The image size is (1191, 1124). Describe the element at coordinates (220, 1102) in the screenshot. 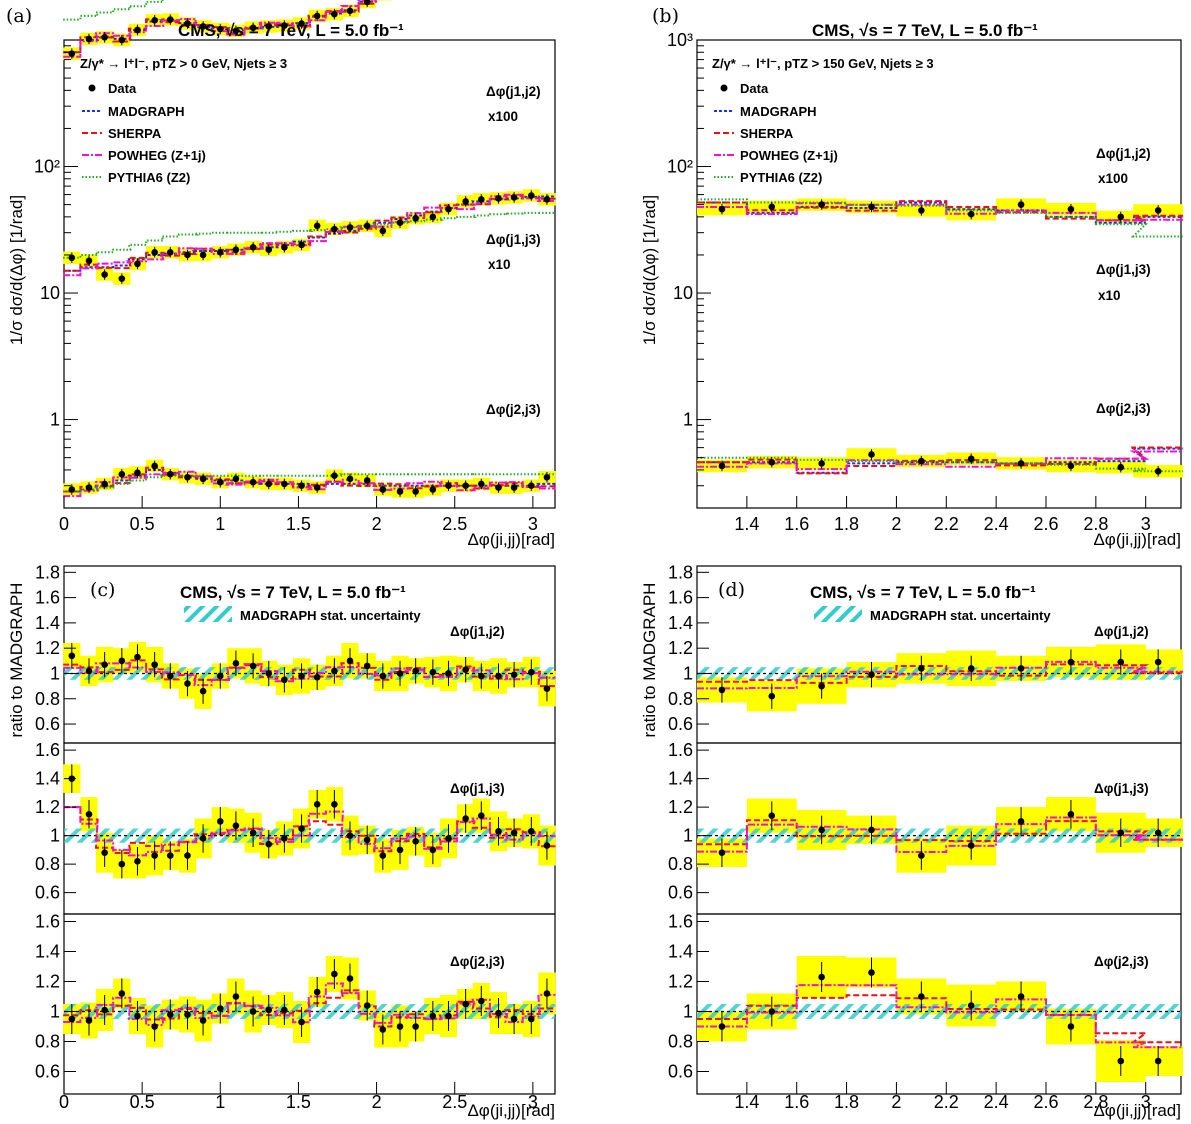

I see `ratio-x-tick-label: 1` at that location.